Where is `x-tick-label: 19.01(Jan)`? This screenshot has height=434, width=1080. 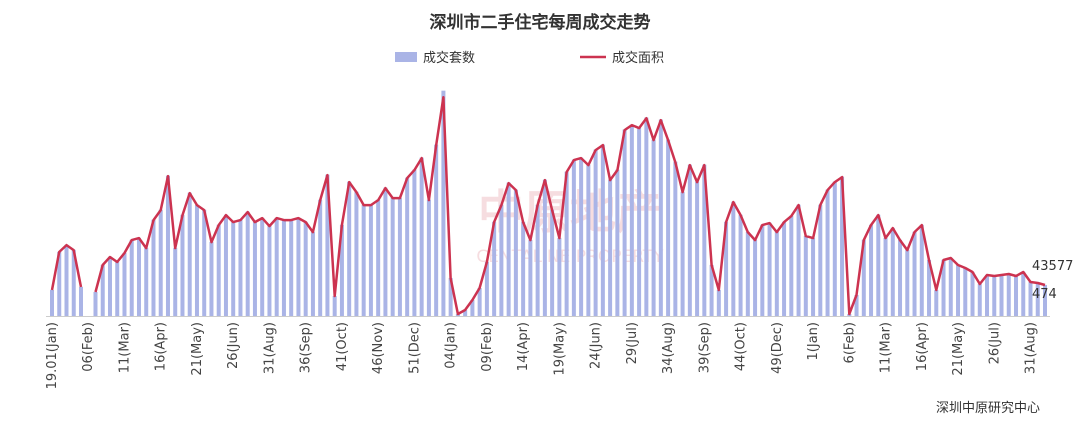 x-tick-label: 19.01(Jan) is located at coordinates (52, 355).